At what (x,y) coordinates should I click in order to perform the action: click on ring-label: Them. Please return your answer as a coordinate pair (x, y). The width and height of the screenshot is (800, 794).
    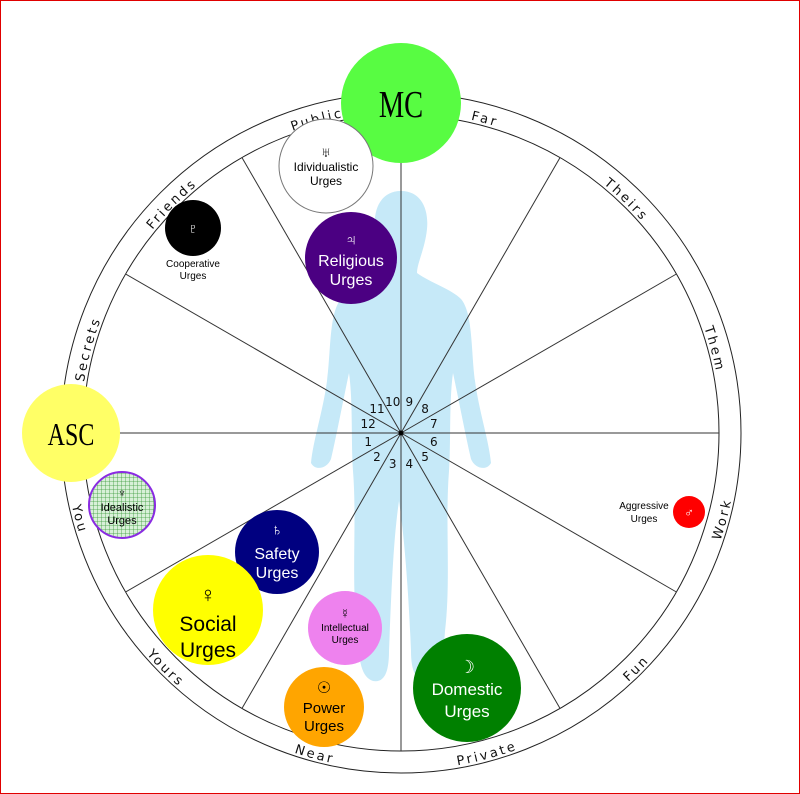
    Looking at the image, I should click on (713, 348).